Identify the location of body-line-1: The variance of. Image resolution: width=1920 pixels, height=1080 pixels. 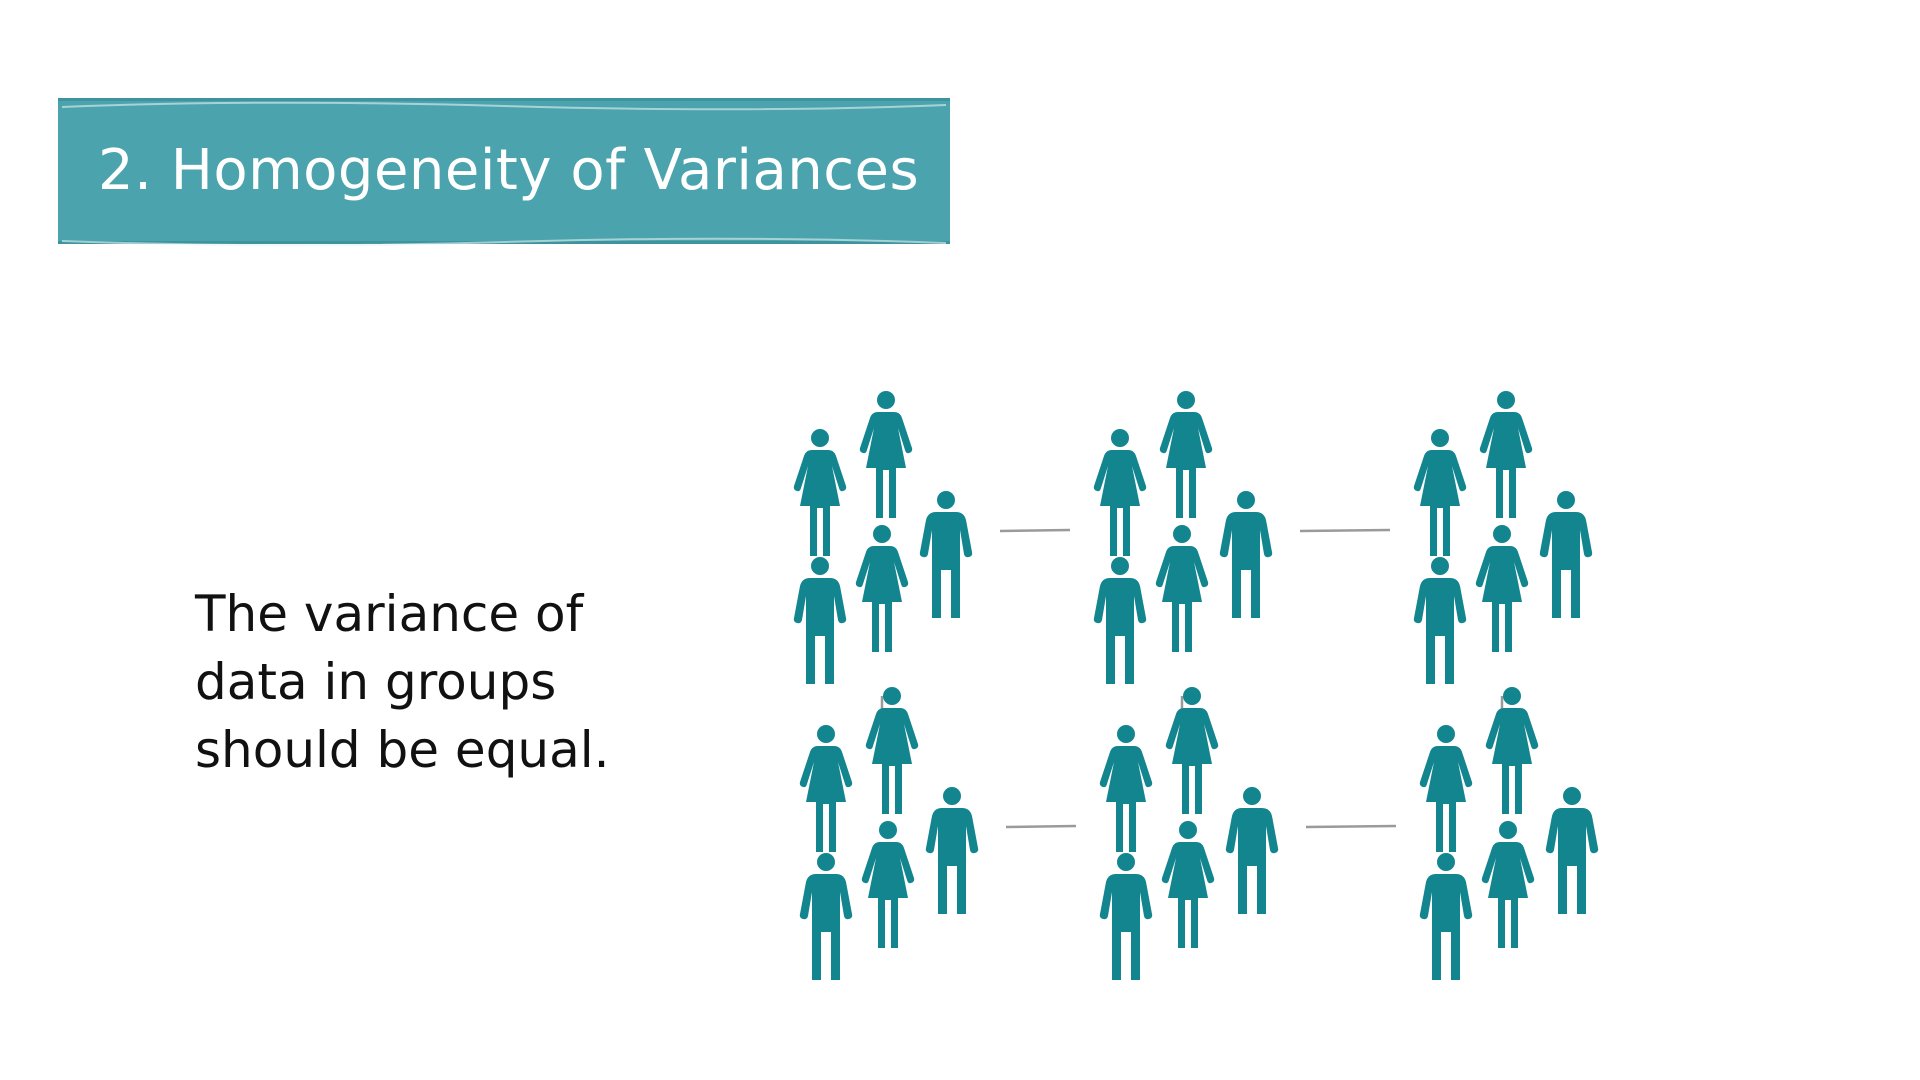
(389, 614).